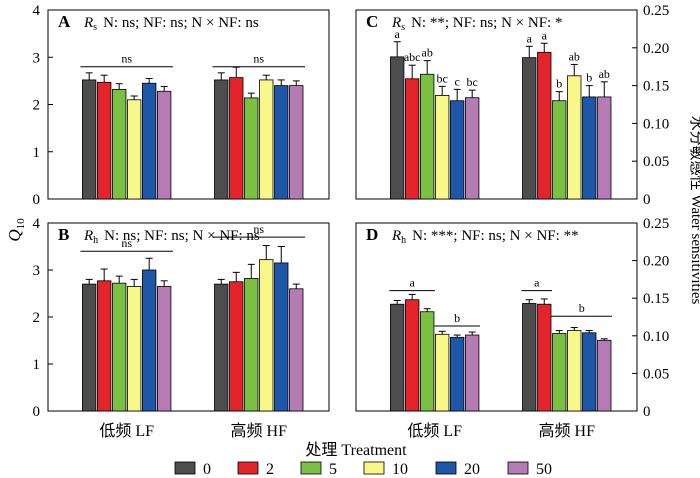 This screenshot has height=478, width=700. What do you see at coordinates (656, 224) in the screenshot?
I see `y-tick-label: 0.25` at bounding box center [656, 224].